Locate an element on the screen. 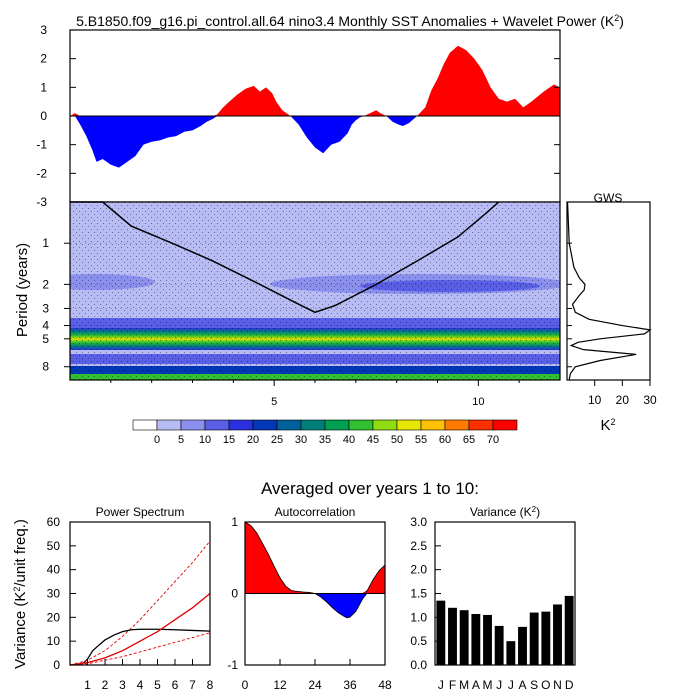  variance-ytick-label: 2.0 is located at coordinates (418, 570).